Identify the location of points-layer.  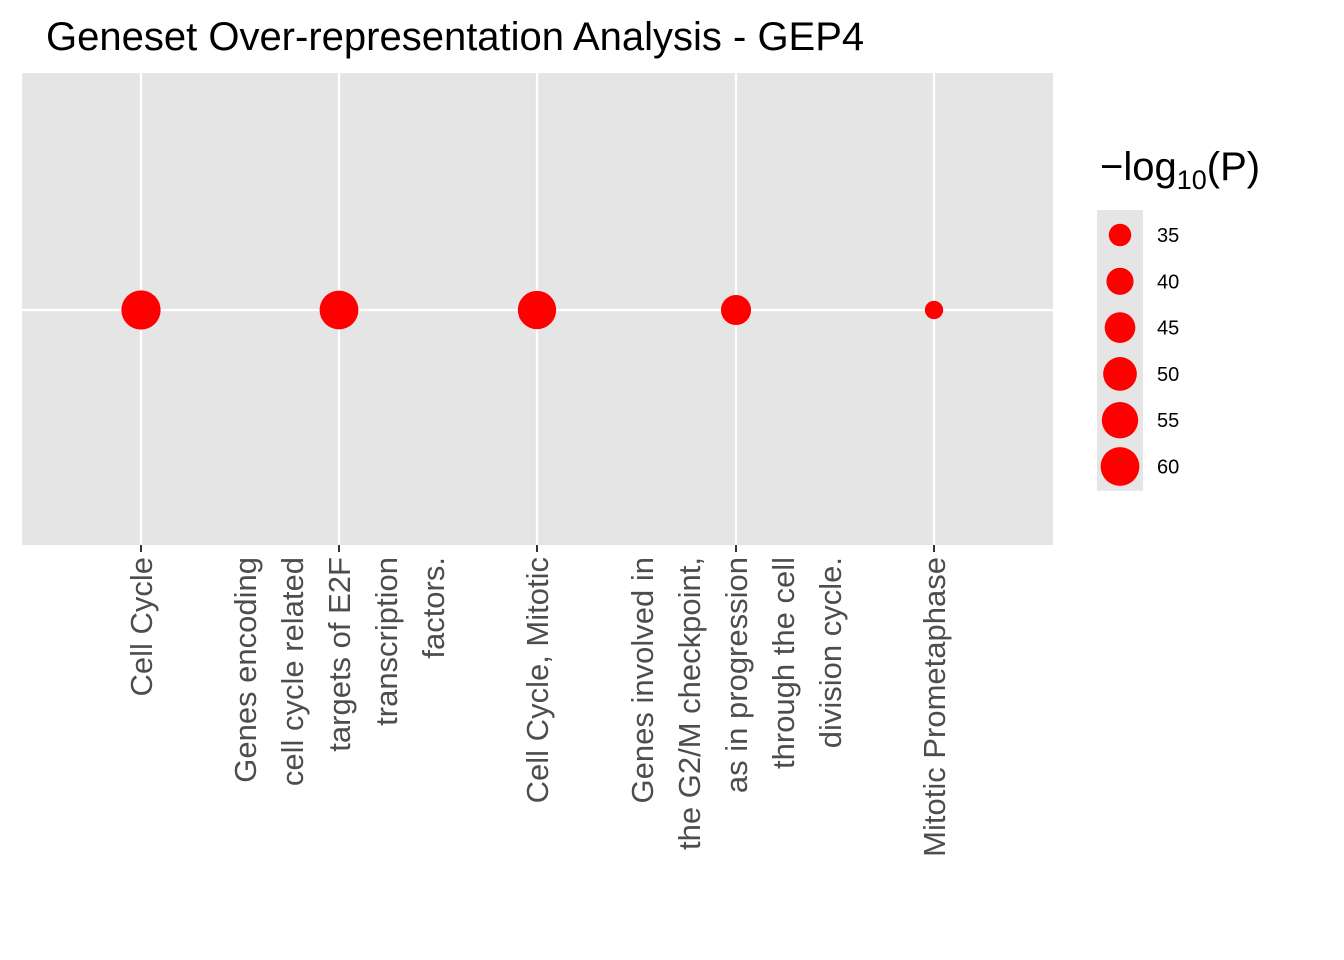
(532, 310).